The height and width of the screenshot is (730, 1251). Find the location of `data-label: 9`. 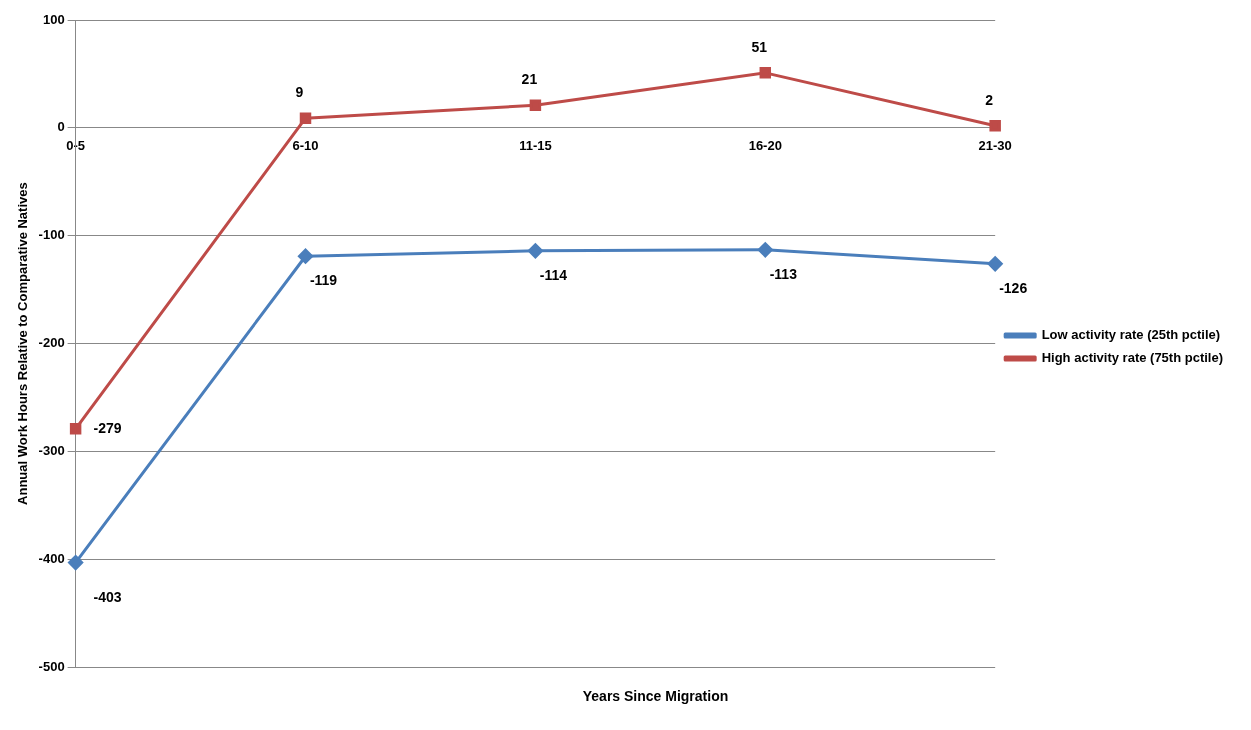

data-label: 9 is located at coordinates (299, 92).